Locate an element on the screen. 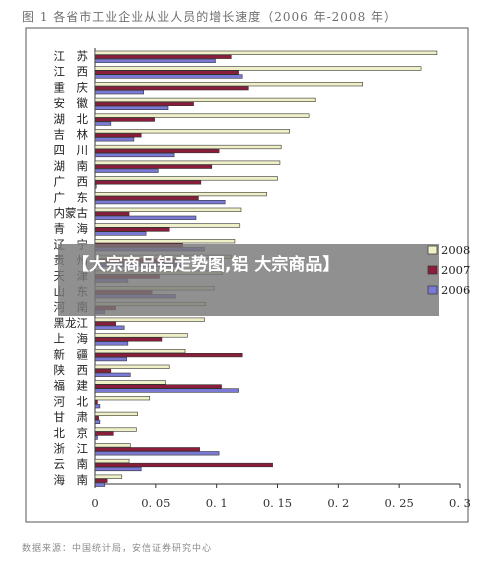  legend-swatch-2006 is located at coordinates (432, 290).